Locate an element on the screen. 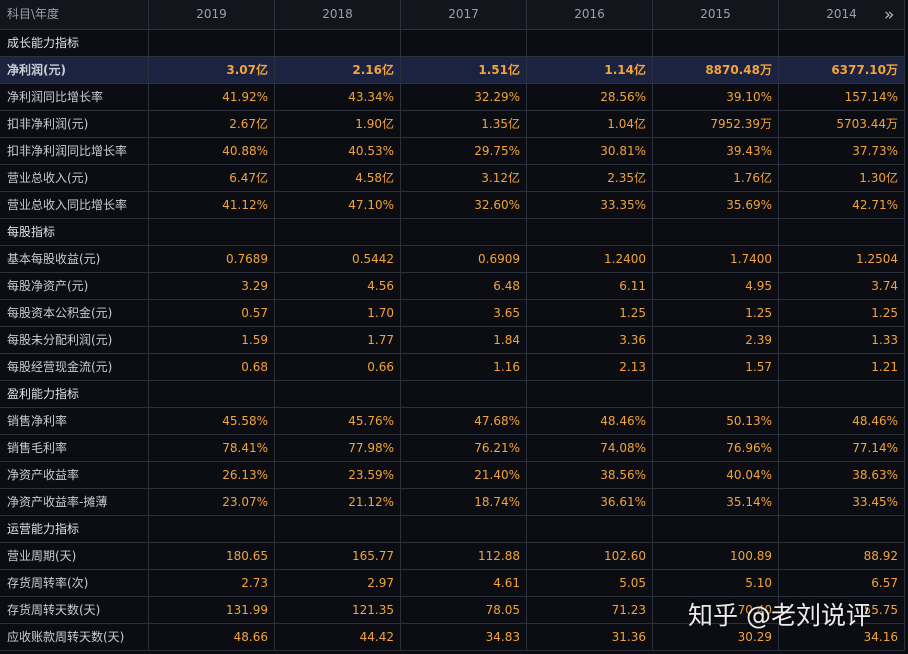  value-cell: 74.08% is located at coordinates (590, 448).